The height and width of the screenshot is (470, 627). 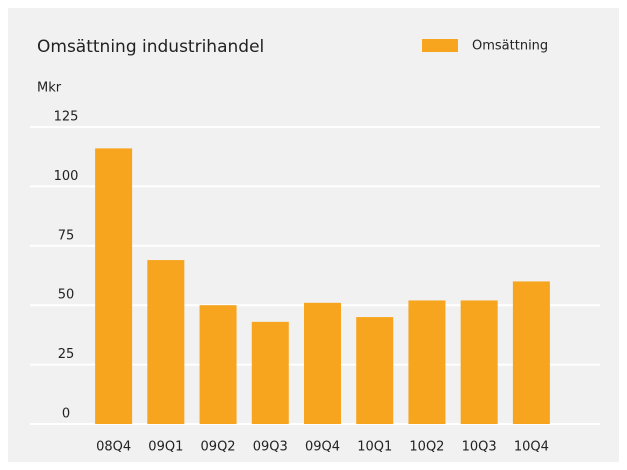 I want to click on x-tick-label: 09Q4, so click(x=322, y=447).